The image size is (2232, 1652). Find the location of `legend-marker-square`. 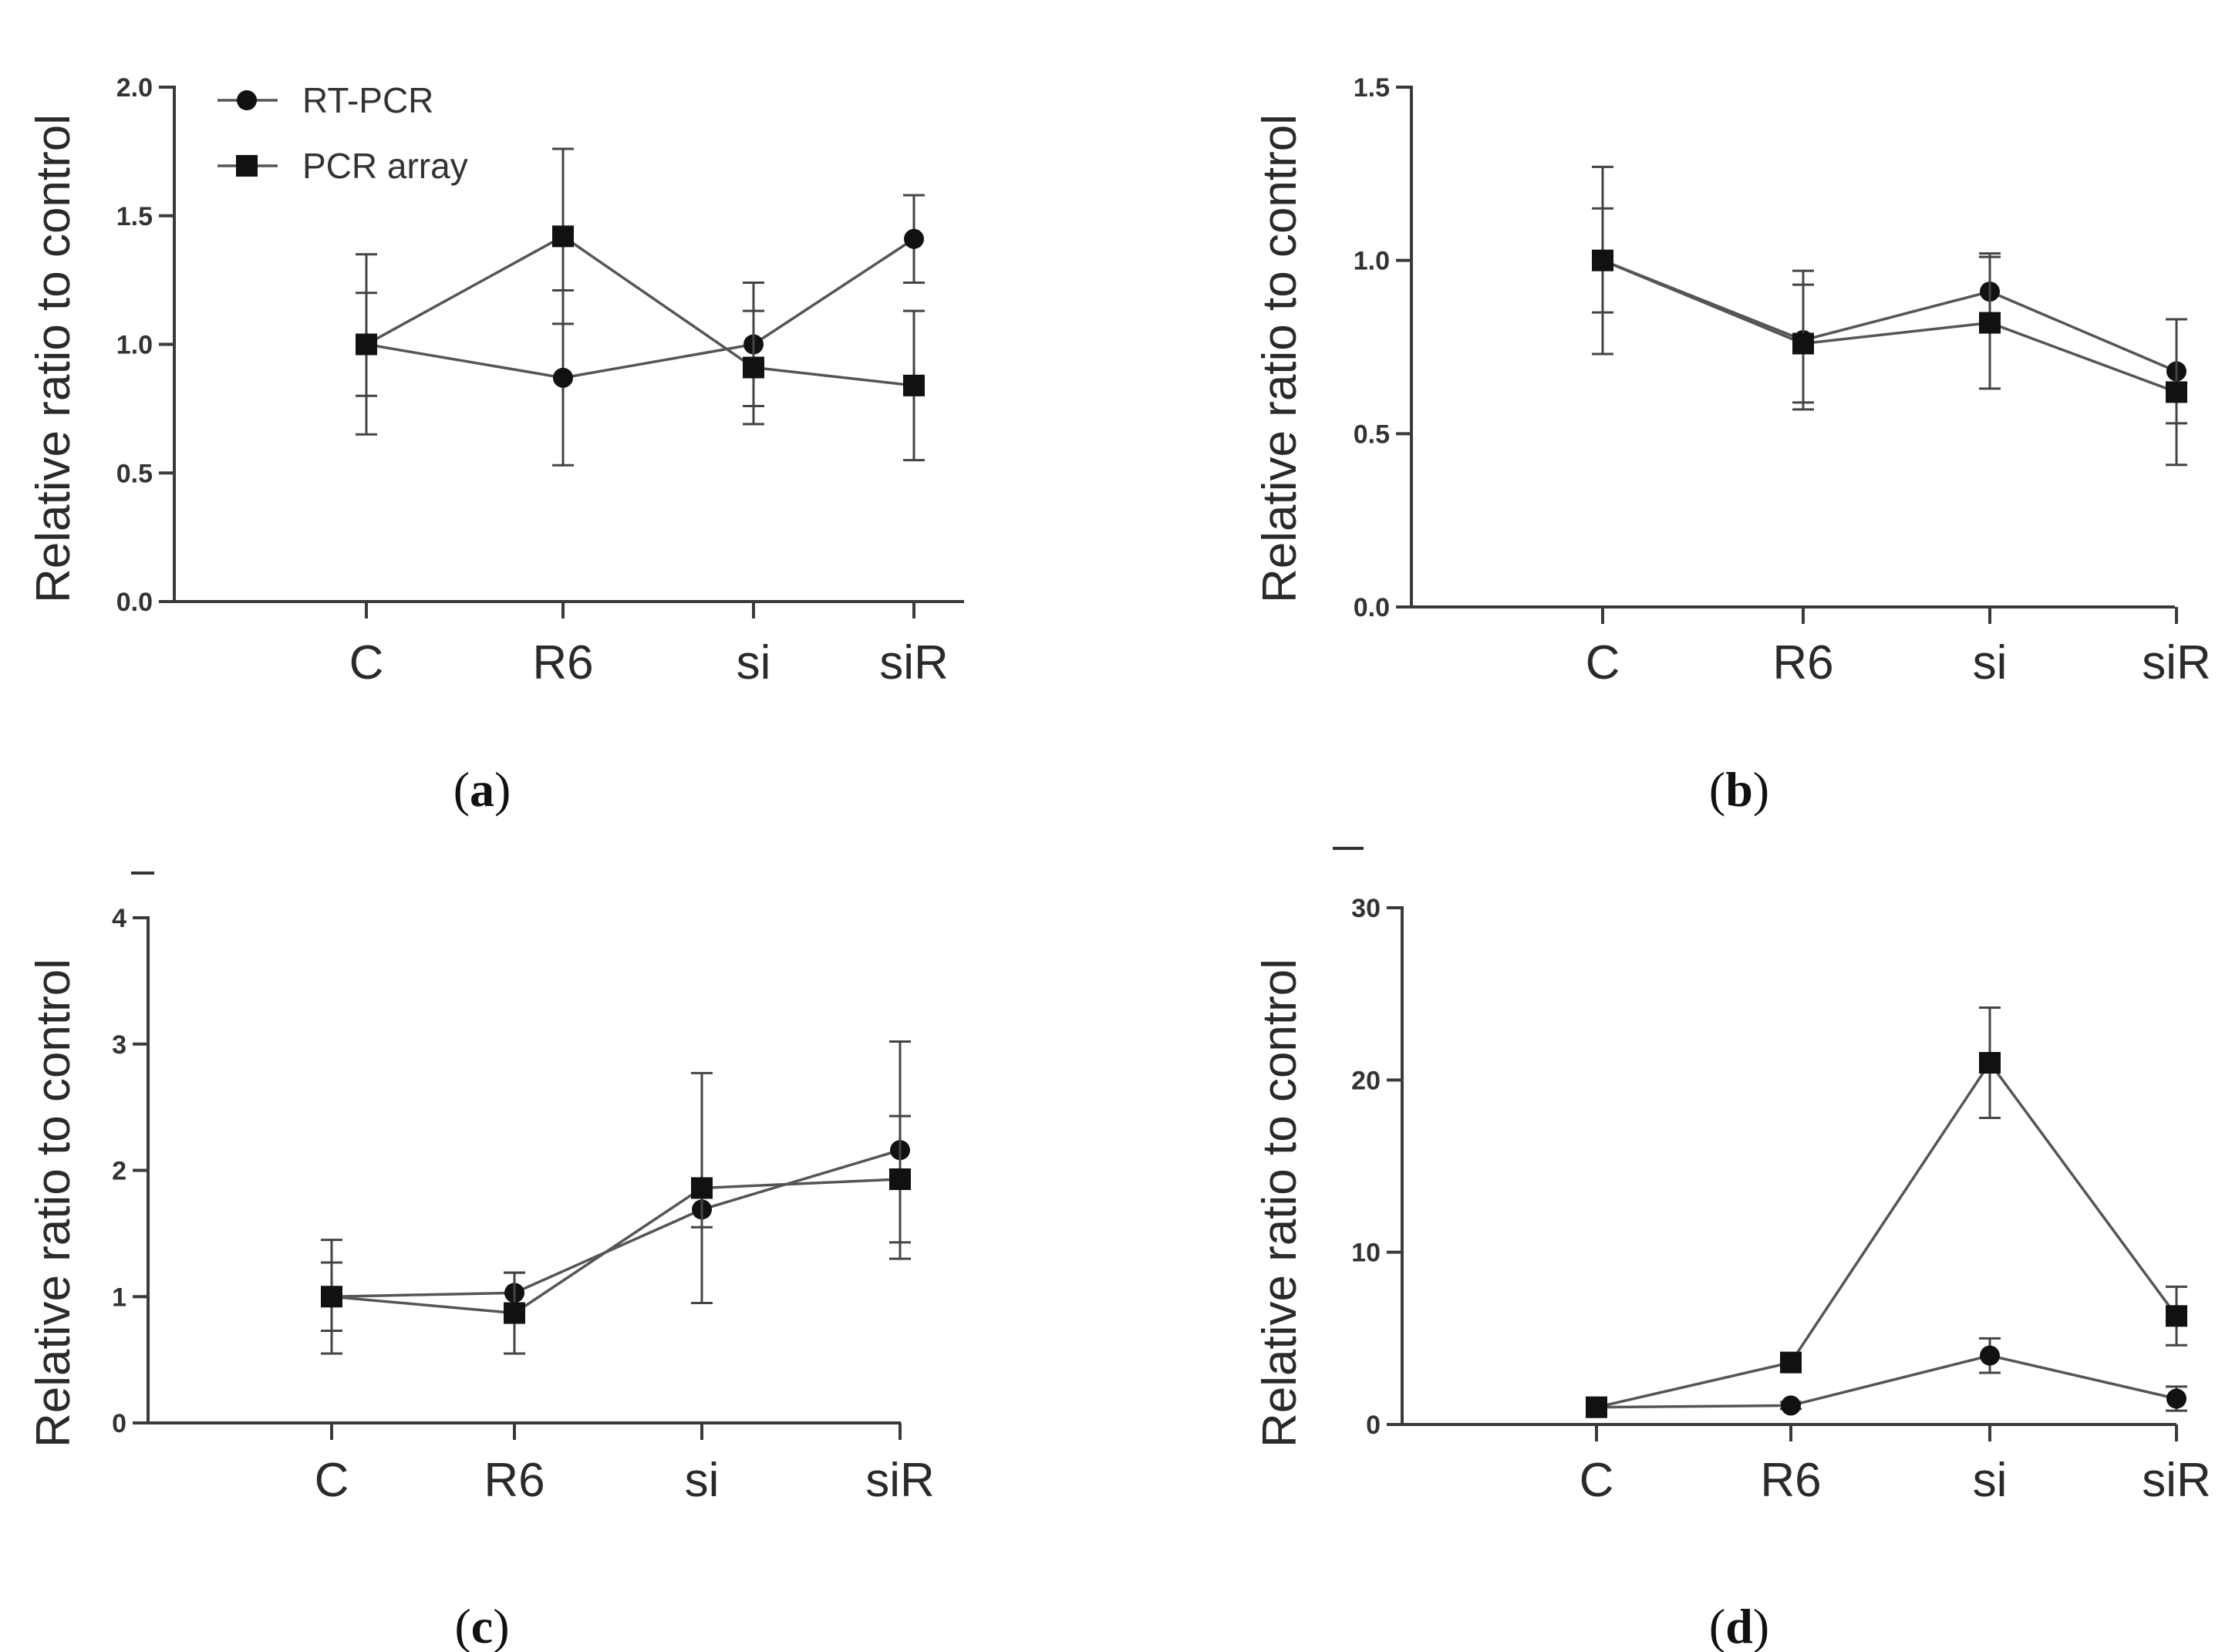

legend-marker-square is located at coordinates (247, 166).